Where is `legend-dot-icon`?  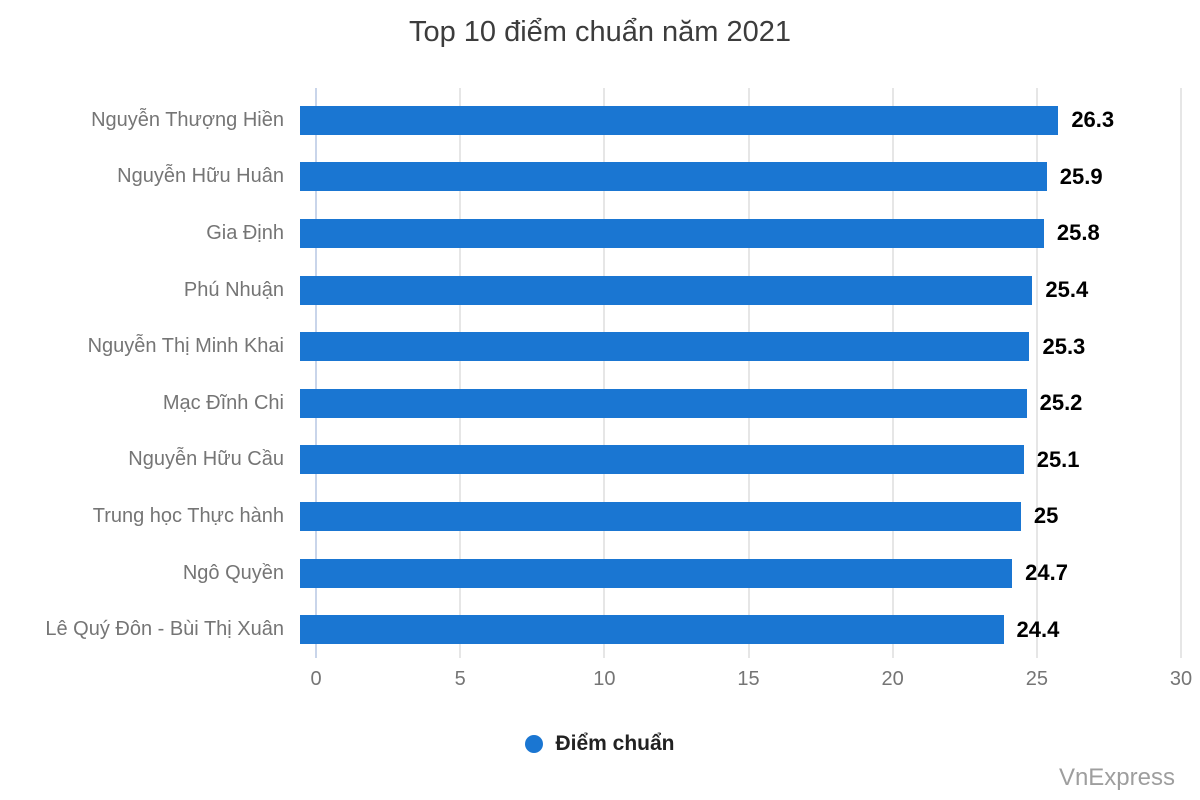 legend-dot-icon is located at coordinates (534, 744).